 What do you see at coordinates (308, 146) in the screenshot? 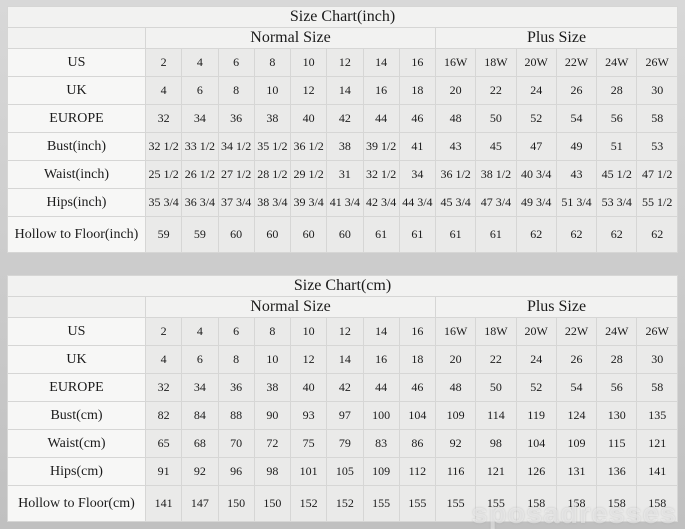
I see `size-value-cell: 36 1/2` at bounding box center [308, 146].